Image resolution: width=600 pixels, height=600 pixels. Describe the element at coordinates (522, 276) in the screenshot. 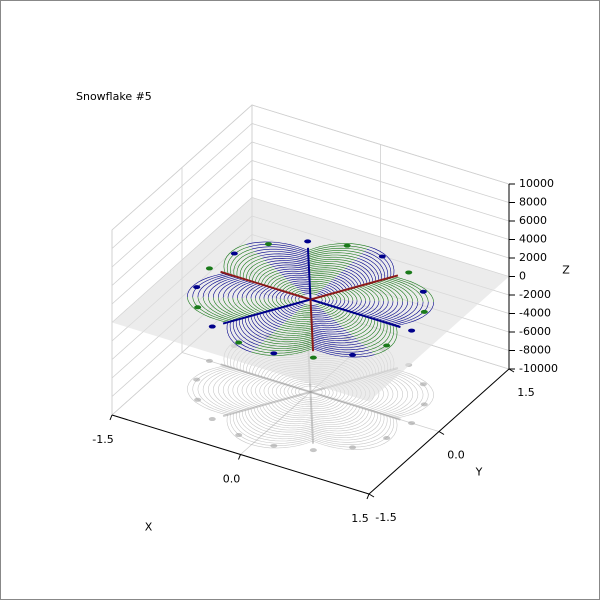

I see `z-tick-label: 0` at that location.